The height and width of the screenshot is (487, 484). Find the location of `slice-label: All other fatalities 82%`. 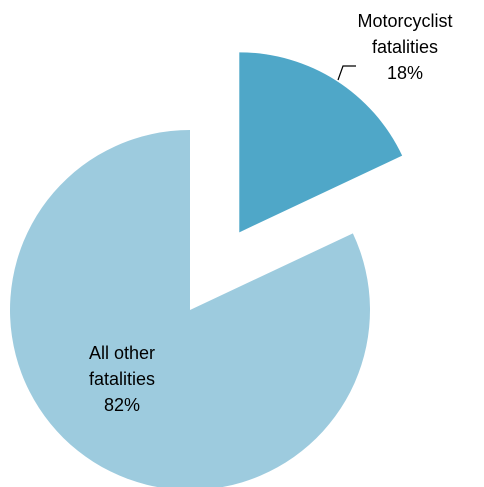

slice-label: All other fatalities 82% is located at coordinates (122, 379).